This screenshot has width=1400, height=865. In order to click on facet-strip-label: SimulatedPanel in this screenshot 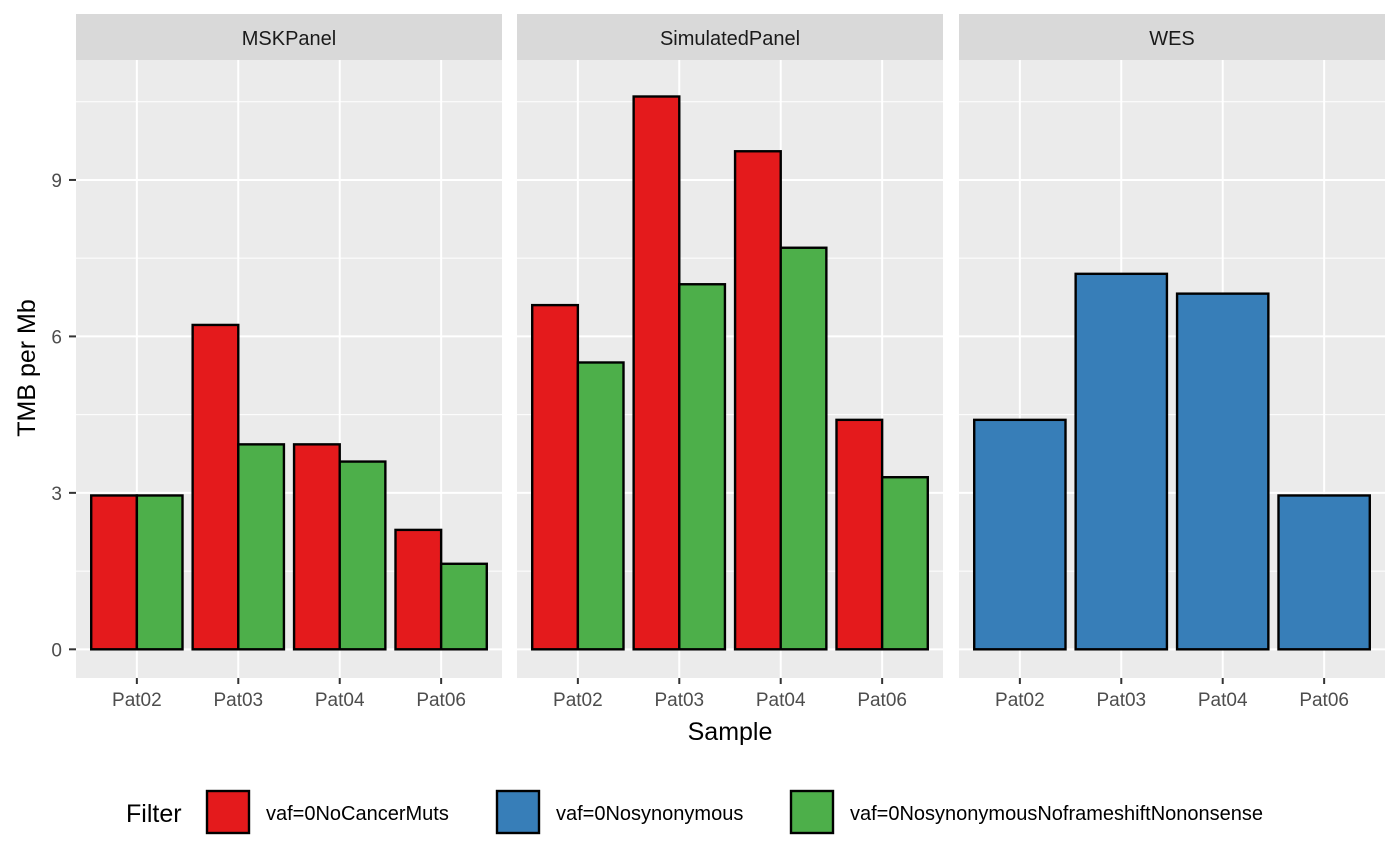, I will do `click(730, 39)`.